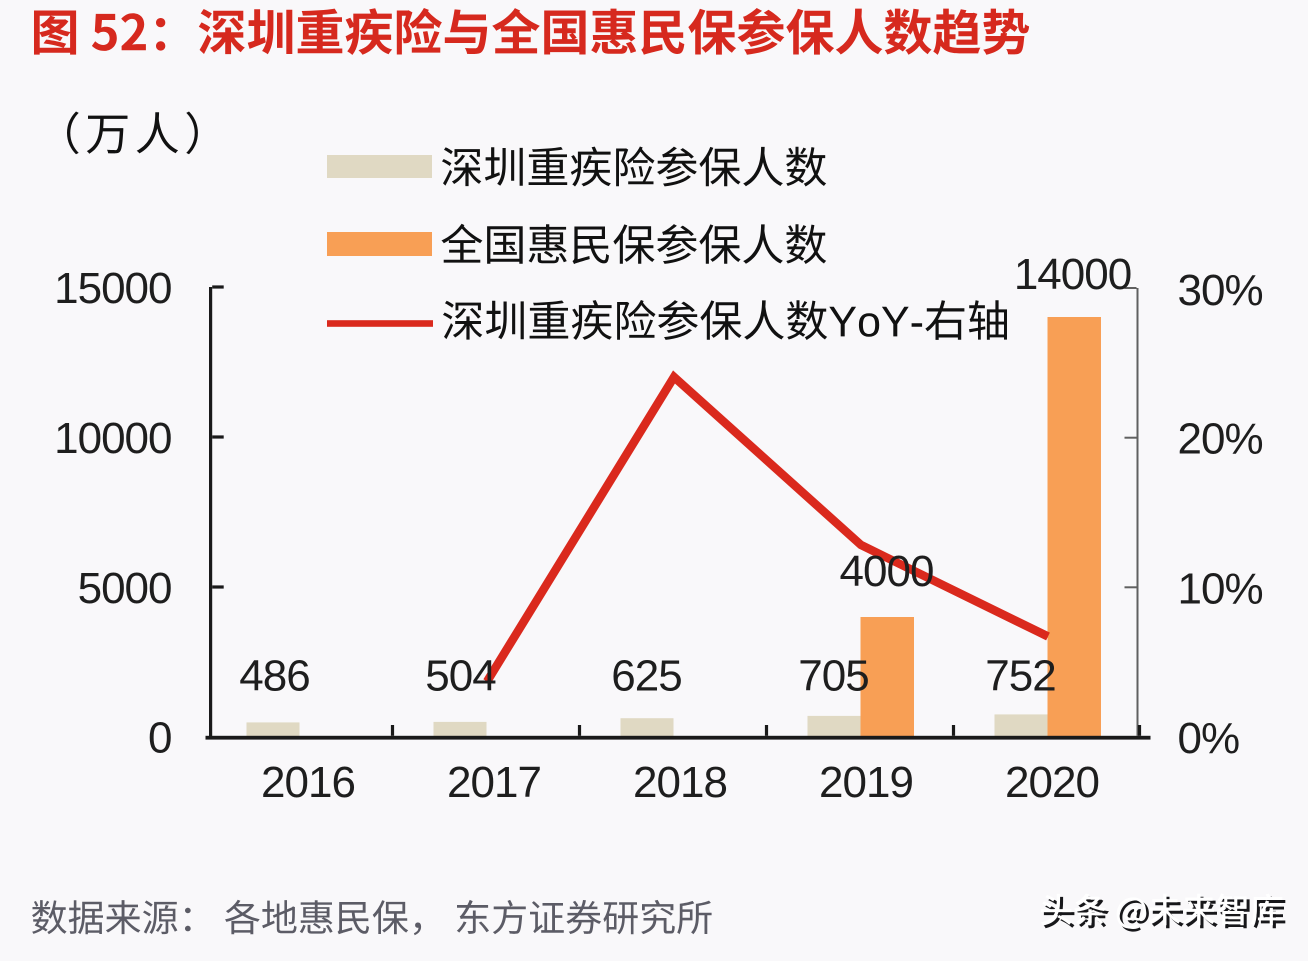 This screenshot has height=961, width=1308. Describe the element at coordinates (1020, 676) in the screenshot. I see `svg-text: 752` at that location.